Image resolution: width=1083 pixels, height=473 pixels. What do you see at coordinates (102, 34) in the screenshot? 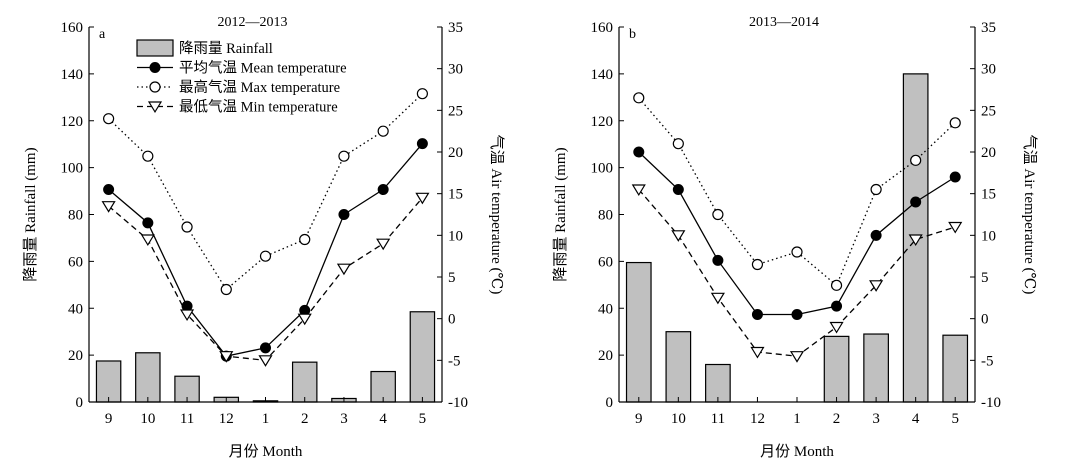
I see `panel-label: a` at bounding box center [102, 34].